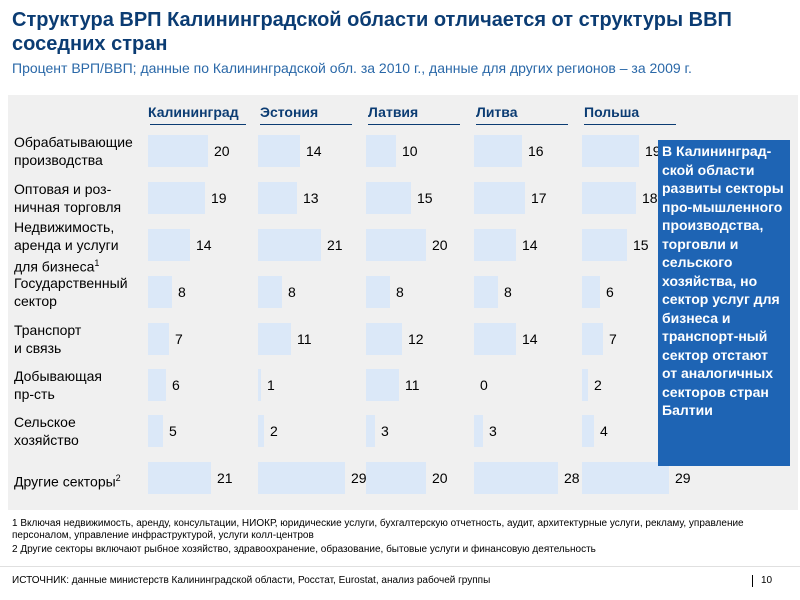 The image size is (800, 600). I want to click on footnote-marker: 2, so click(118, 478).